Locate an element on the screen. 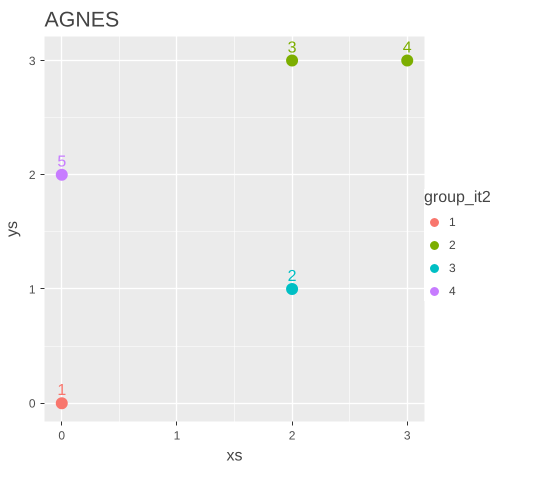 This screenshot has height=490, width=543. annotation: 1 is located at coordinates (61, 391).